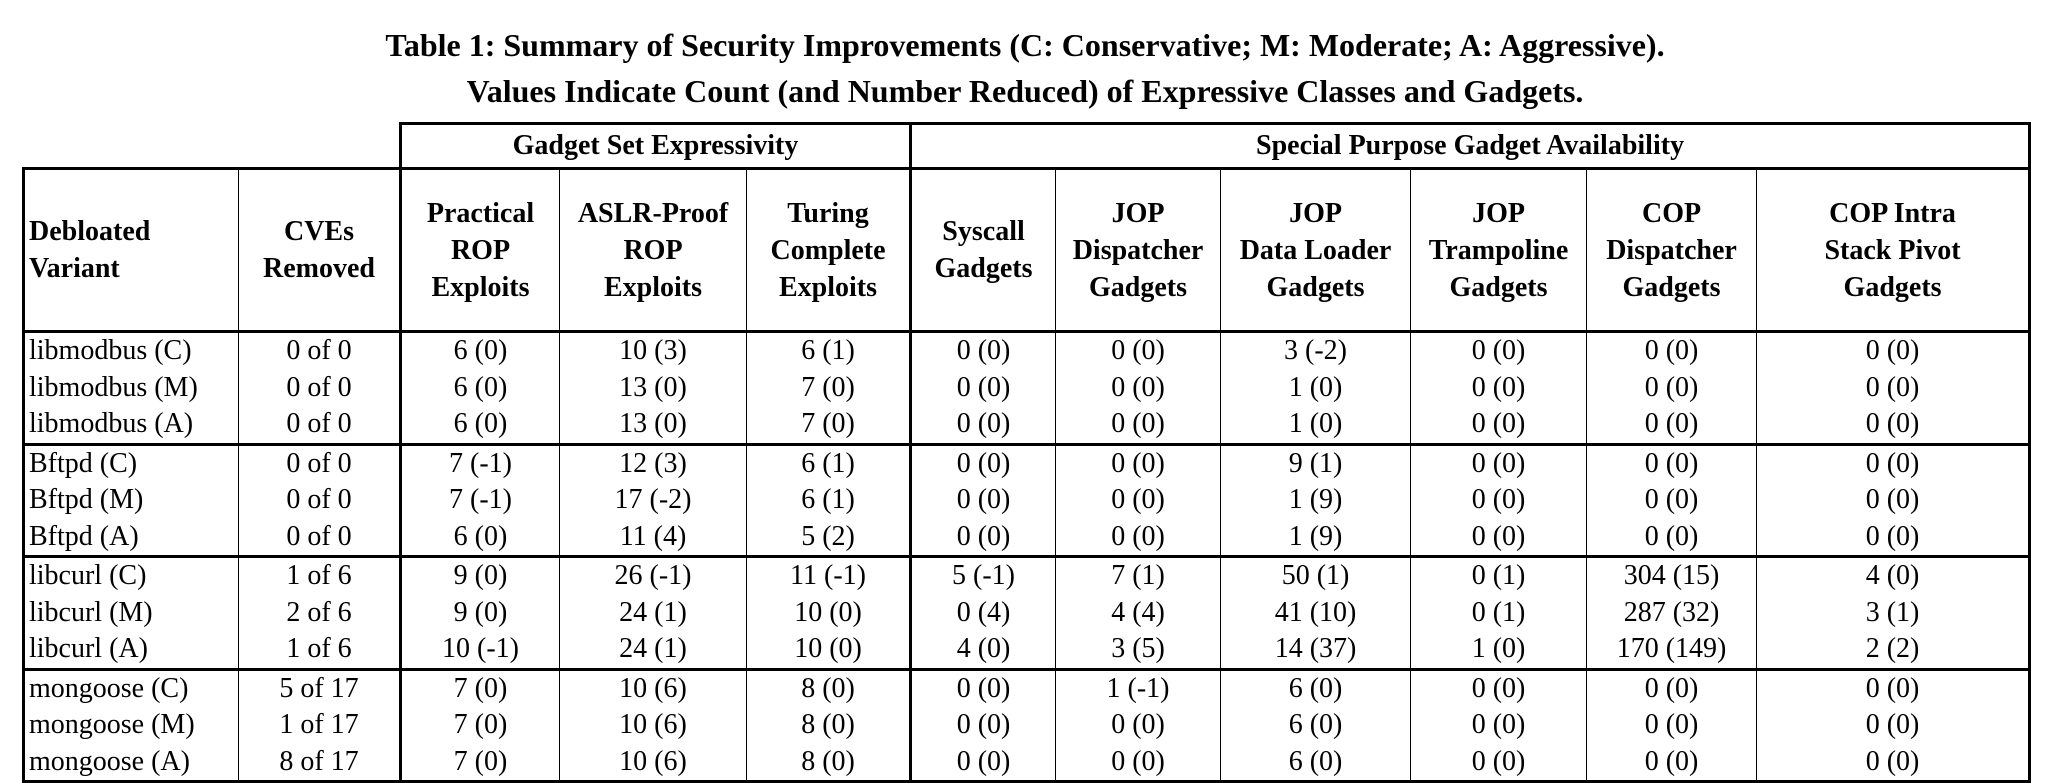 The height and width of the screenshot is (783, 2050). I want to click on value-cell: 9 (1), so click(1316, 462).